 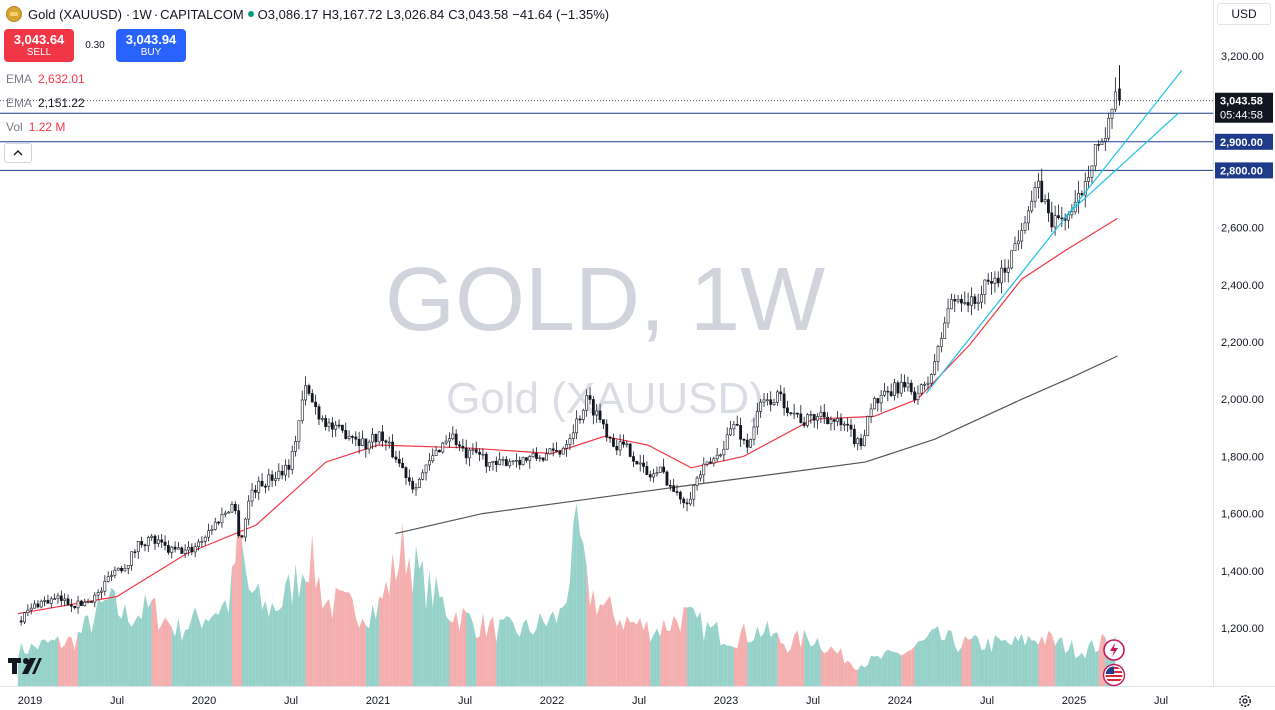 I want to click on trendline, so click(x=1054, y=231).